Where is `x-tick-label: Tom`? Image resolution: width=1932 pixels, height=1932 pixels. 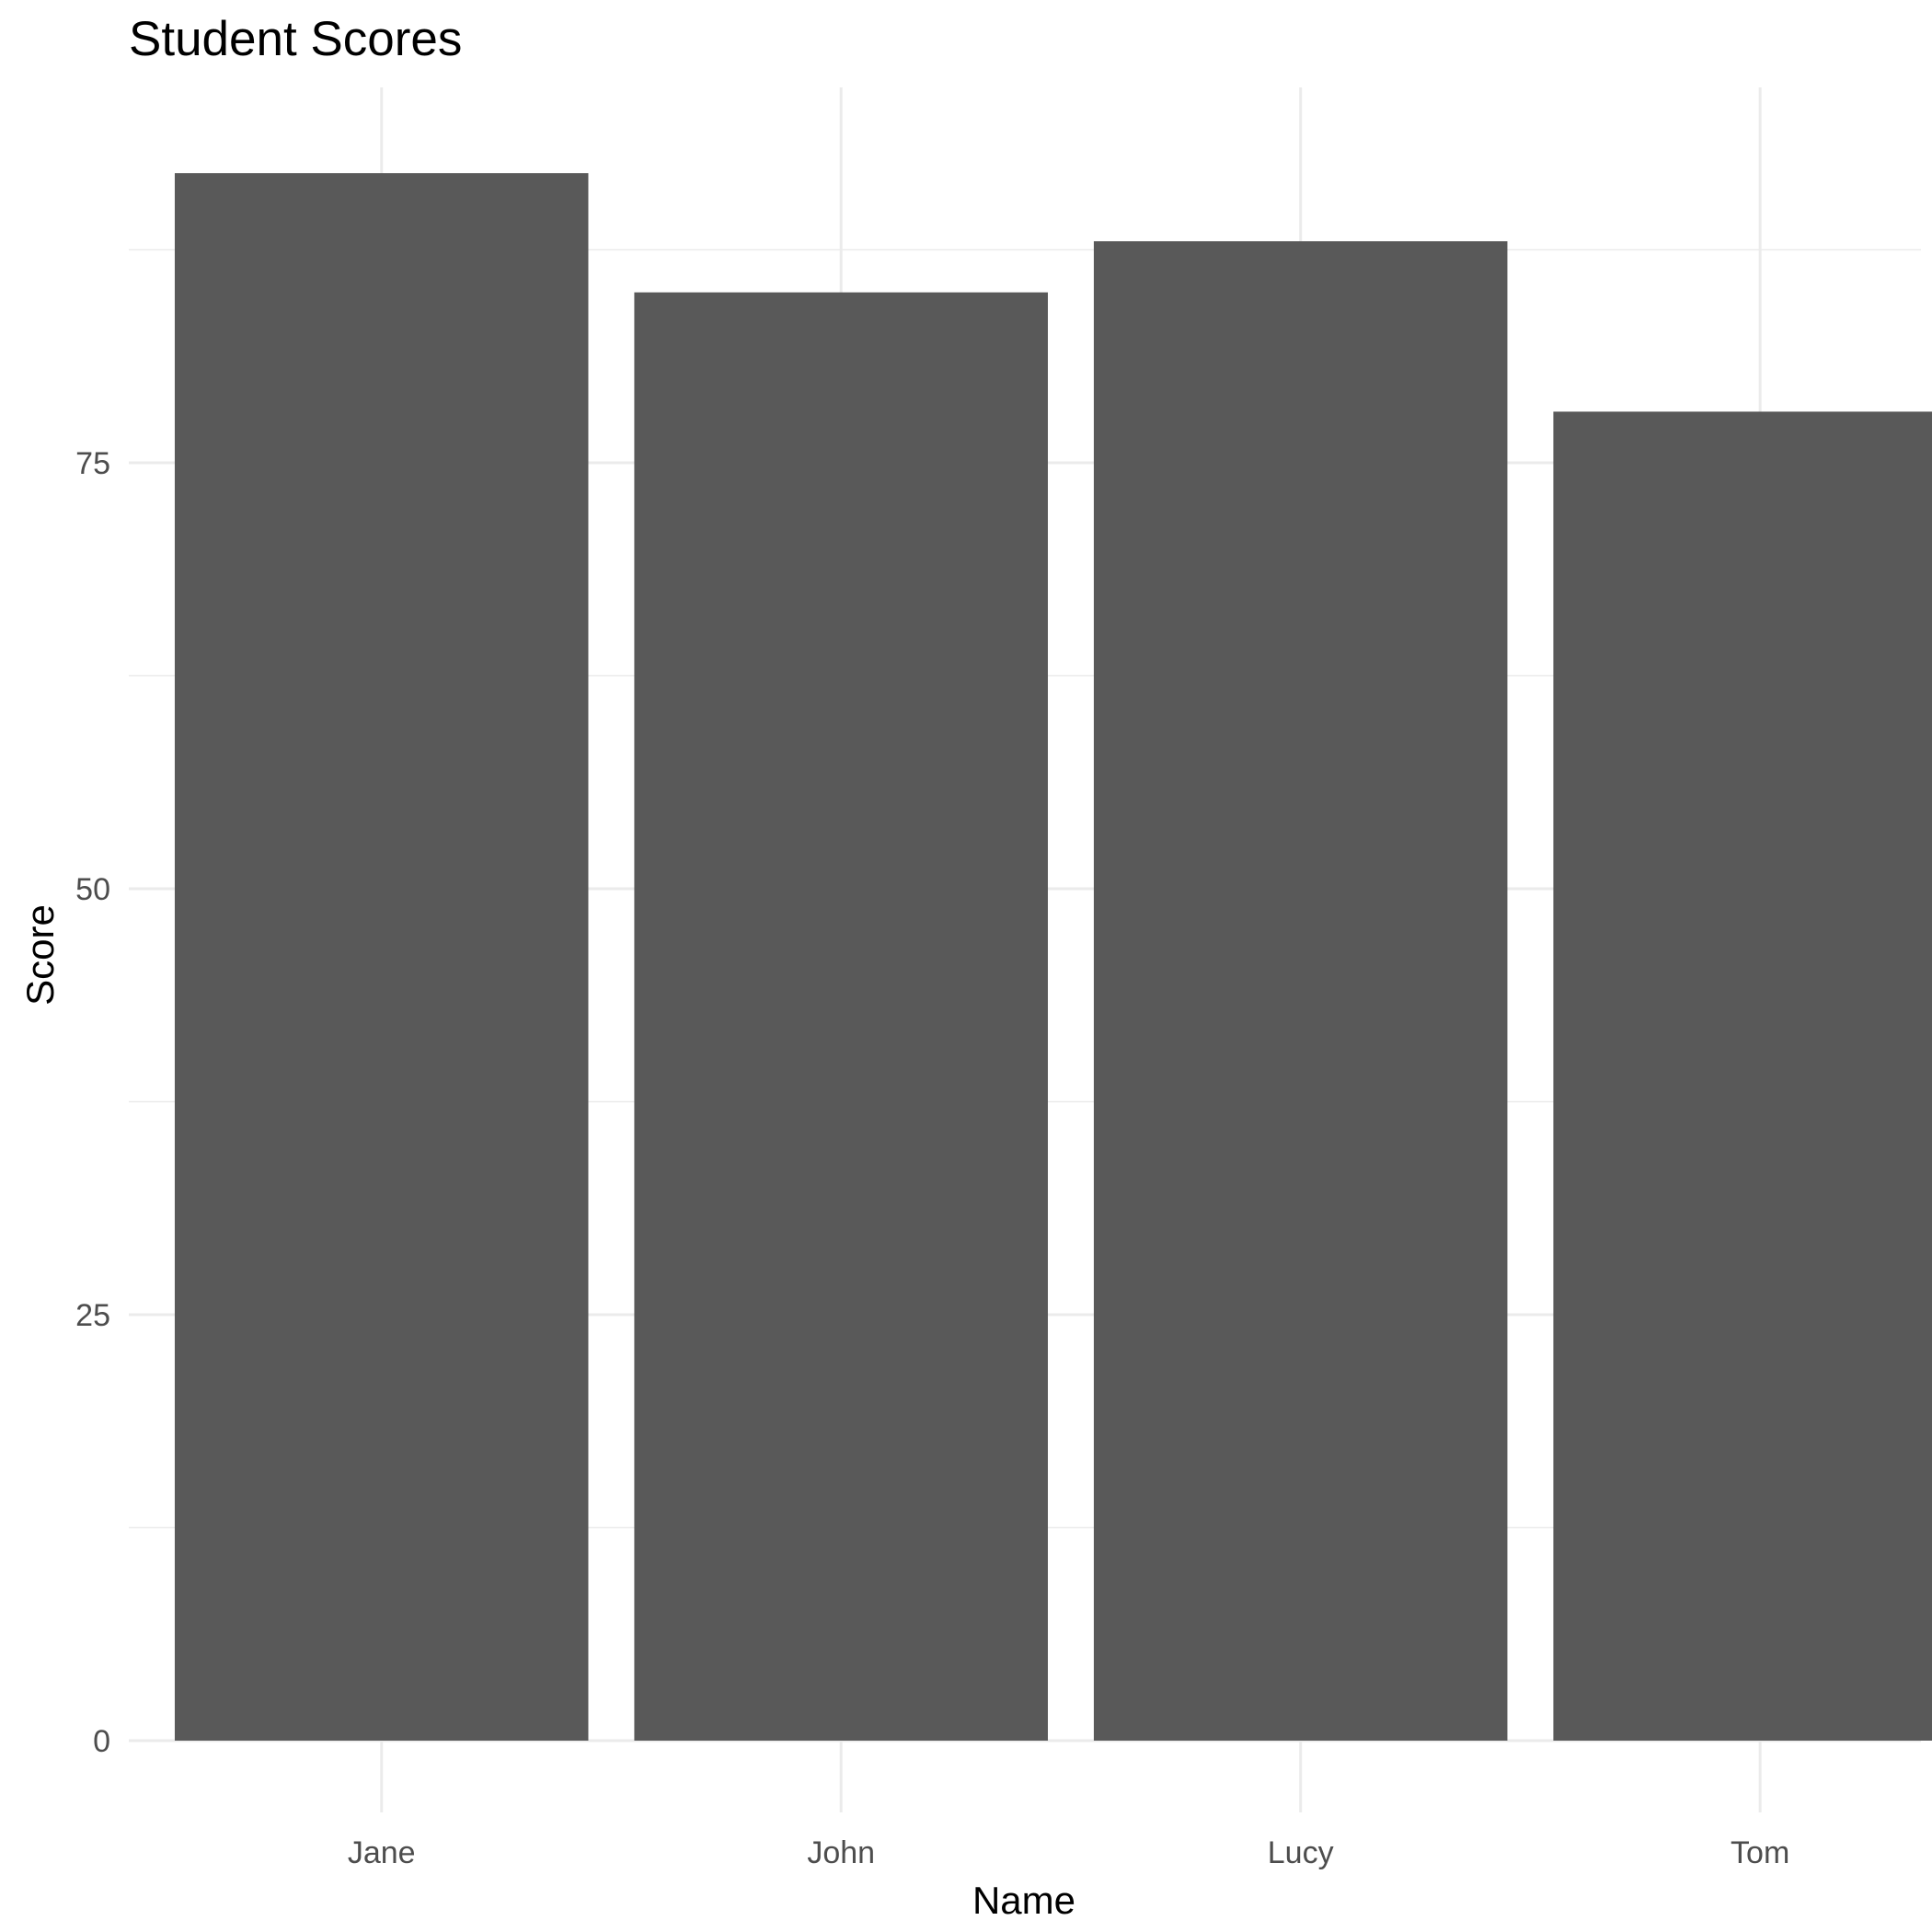 x-tick-label: Tom is located at coordinates (1760, 1852).